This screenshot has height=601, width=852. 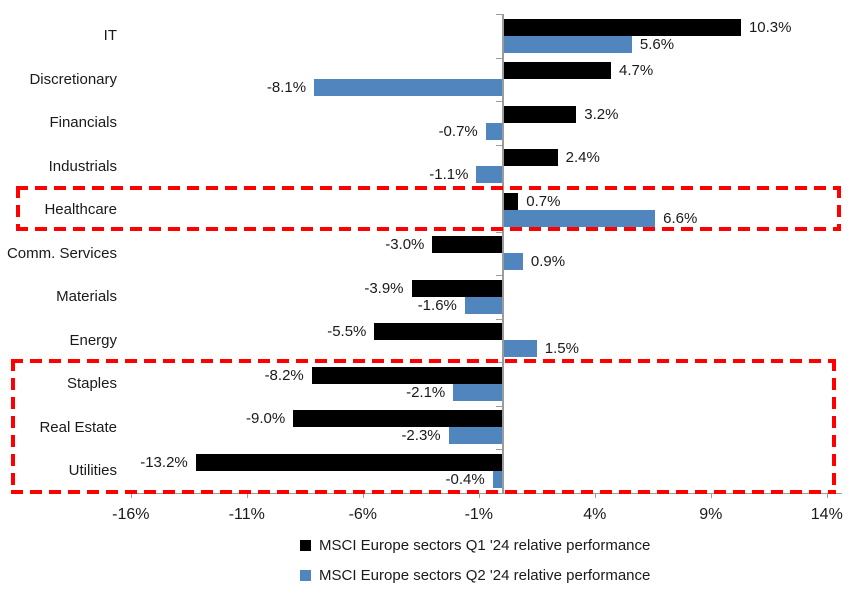 I want to click on category-label: Comm. Services, so click(x=61, y=253).